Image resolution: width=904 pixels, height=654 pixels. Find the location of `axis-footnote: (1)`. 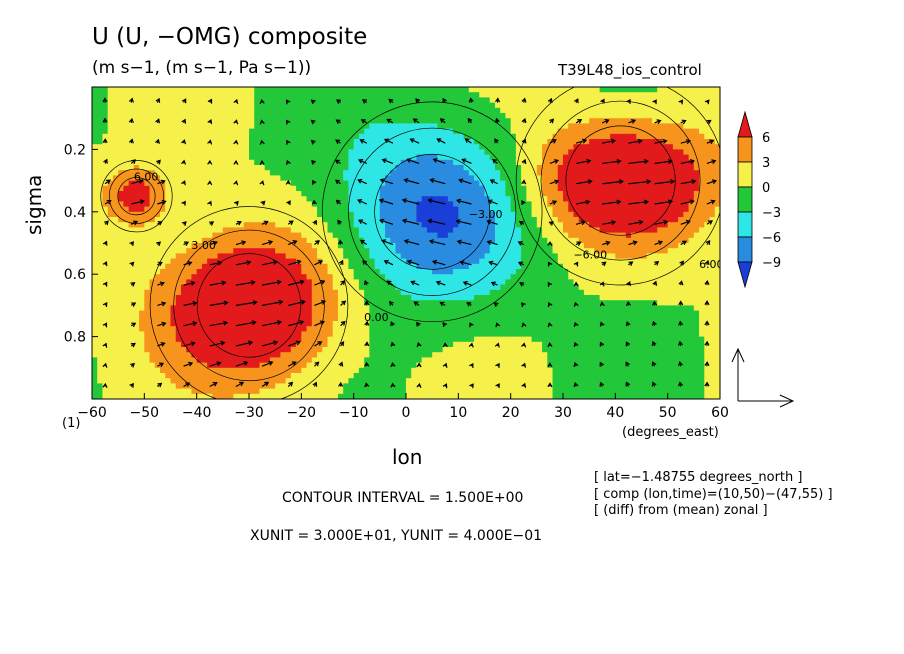

axis-footnote: (1) is located at coordinates (71, 423).